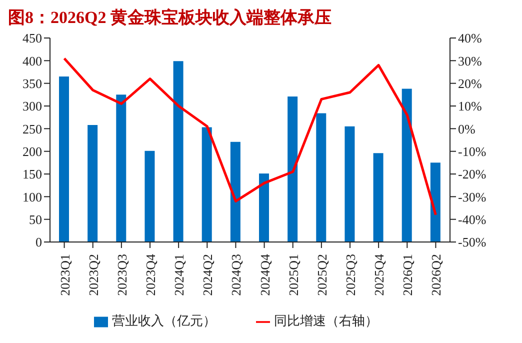  Describe the element at coordinates (470, 38) in the screenshot. I see `y2-tick-label: 40%` at that location.